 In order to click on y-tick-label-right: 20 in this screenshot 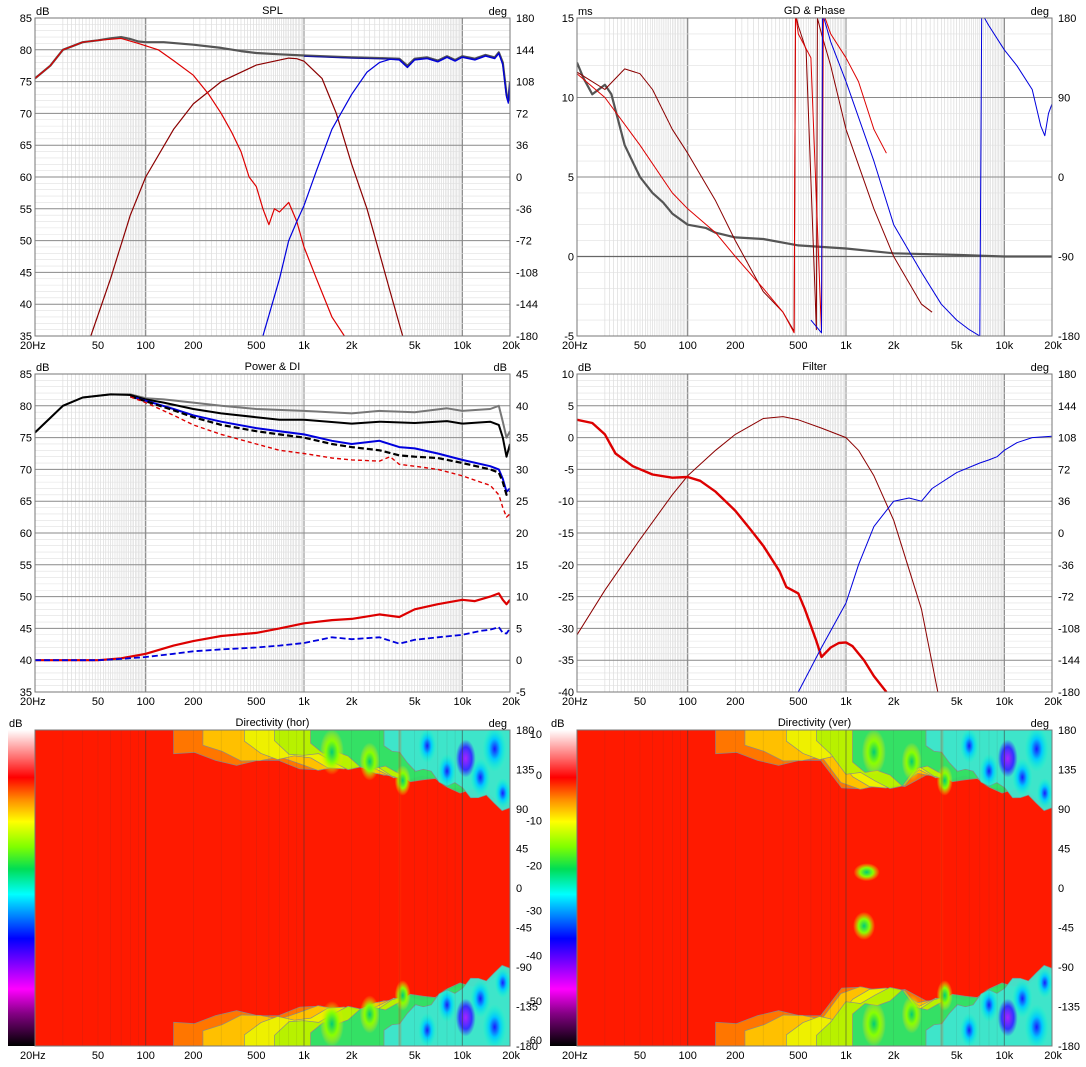, I will do `click(522, 534)`.